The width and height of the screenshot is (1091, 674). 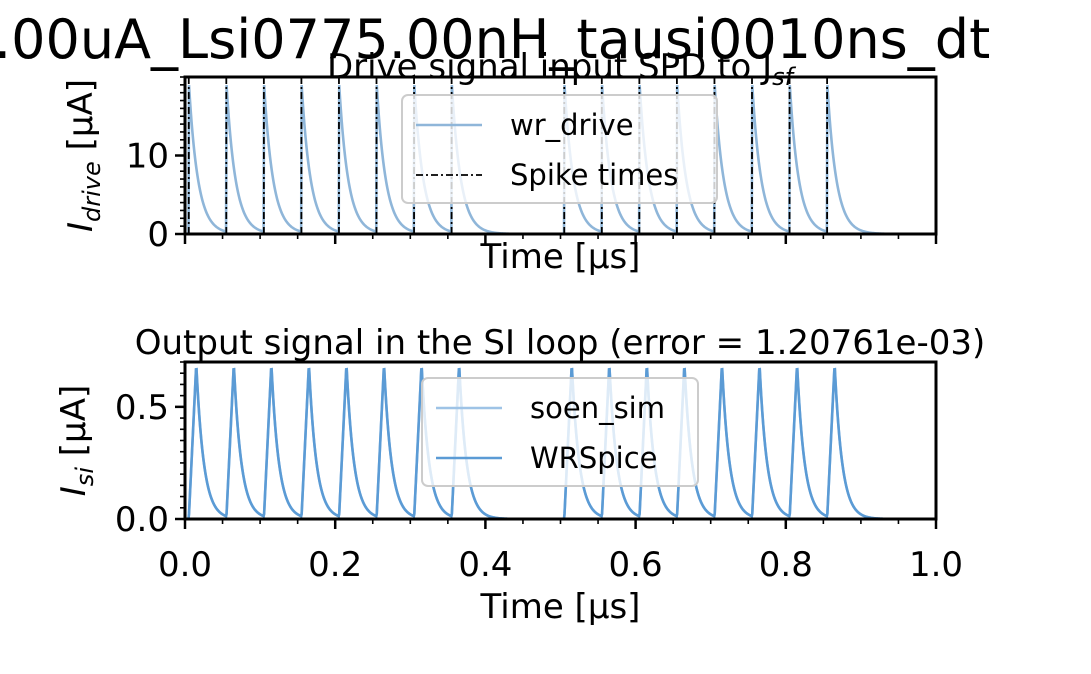 What do you see at coordinates (936, 565) in the screenshot?
I see `x-tick-label: 1.0` at bounding box center [936, 565].